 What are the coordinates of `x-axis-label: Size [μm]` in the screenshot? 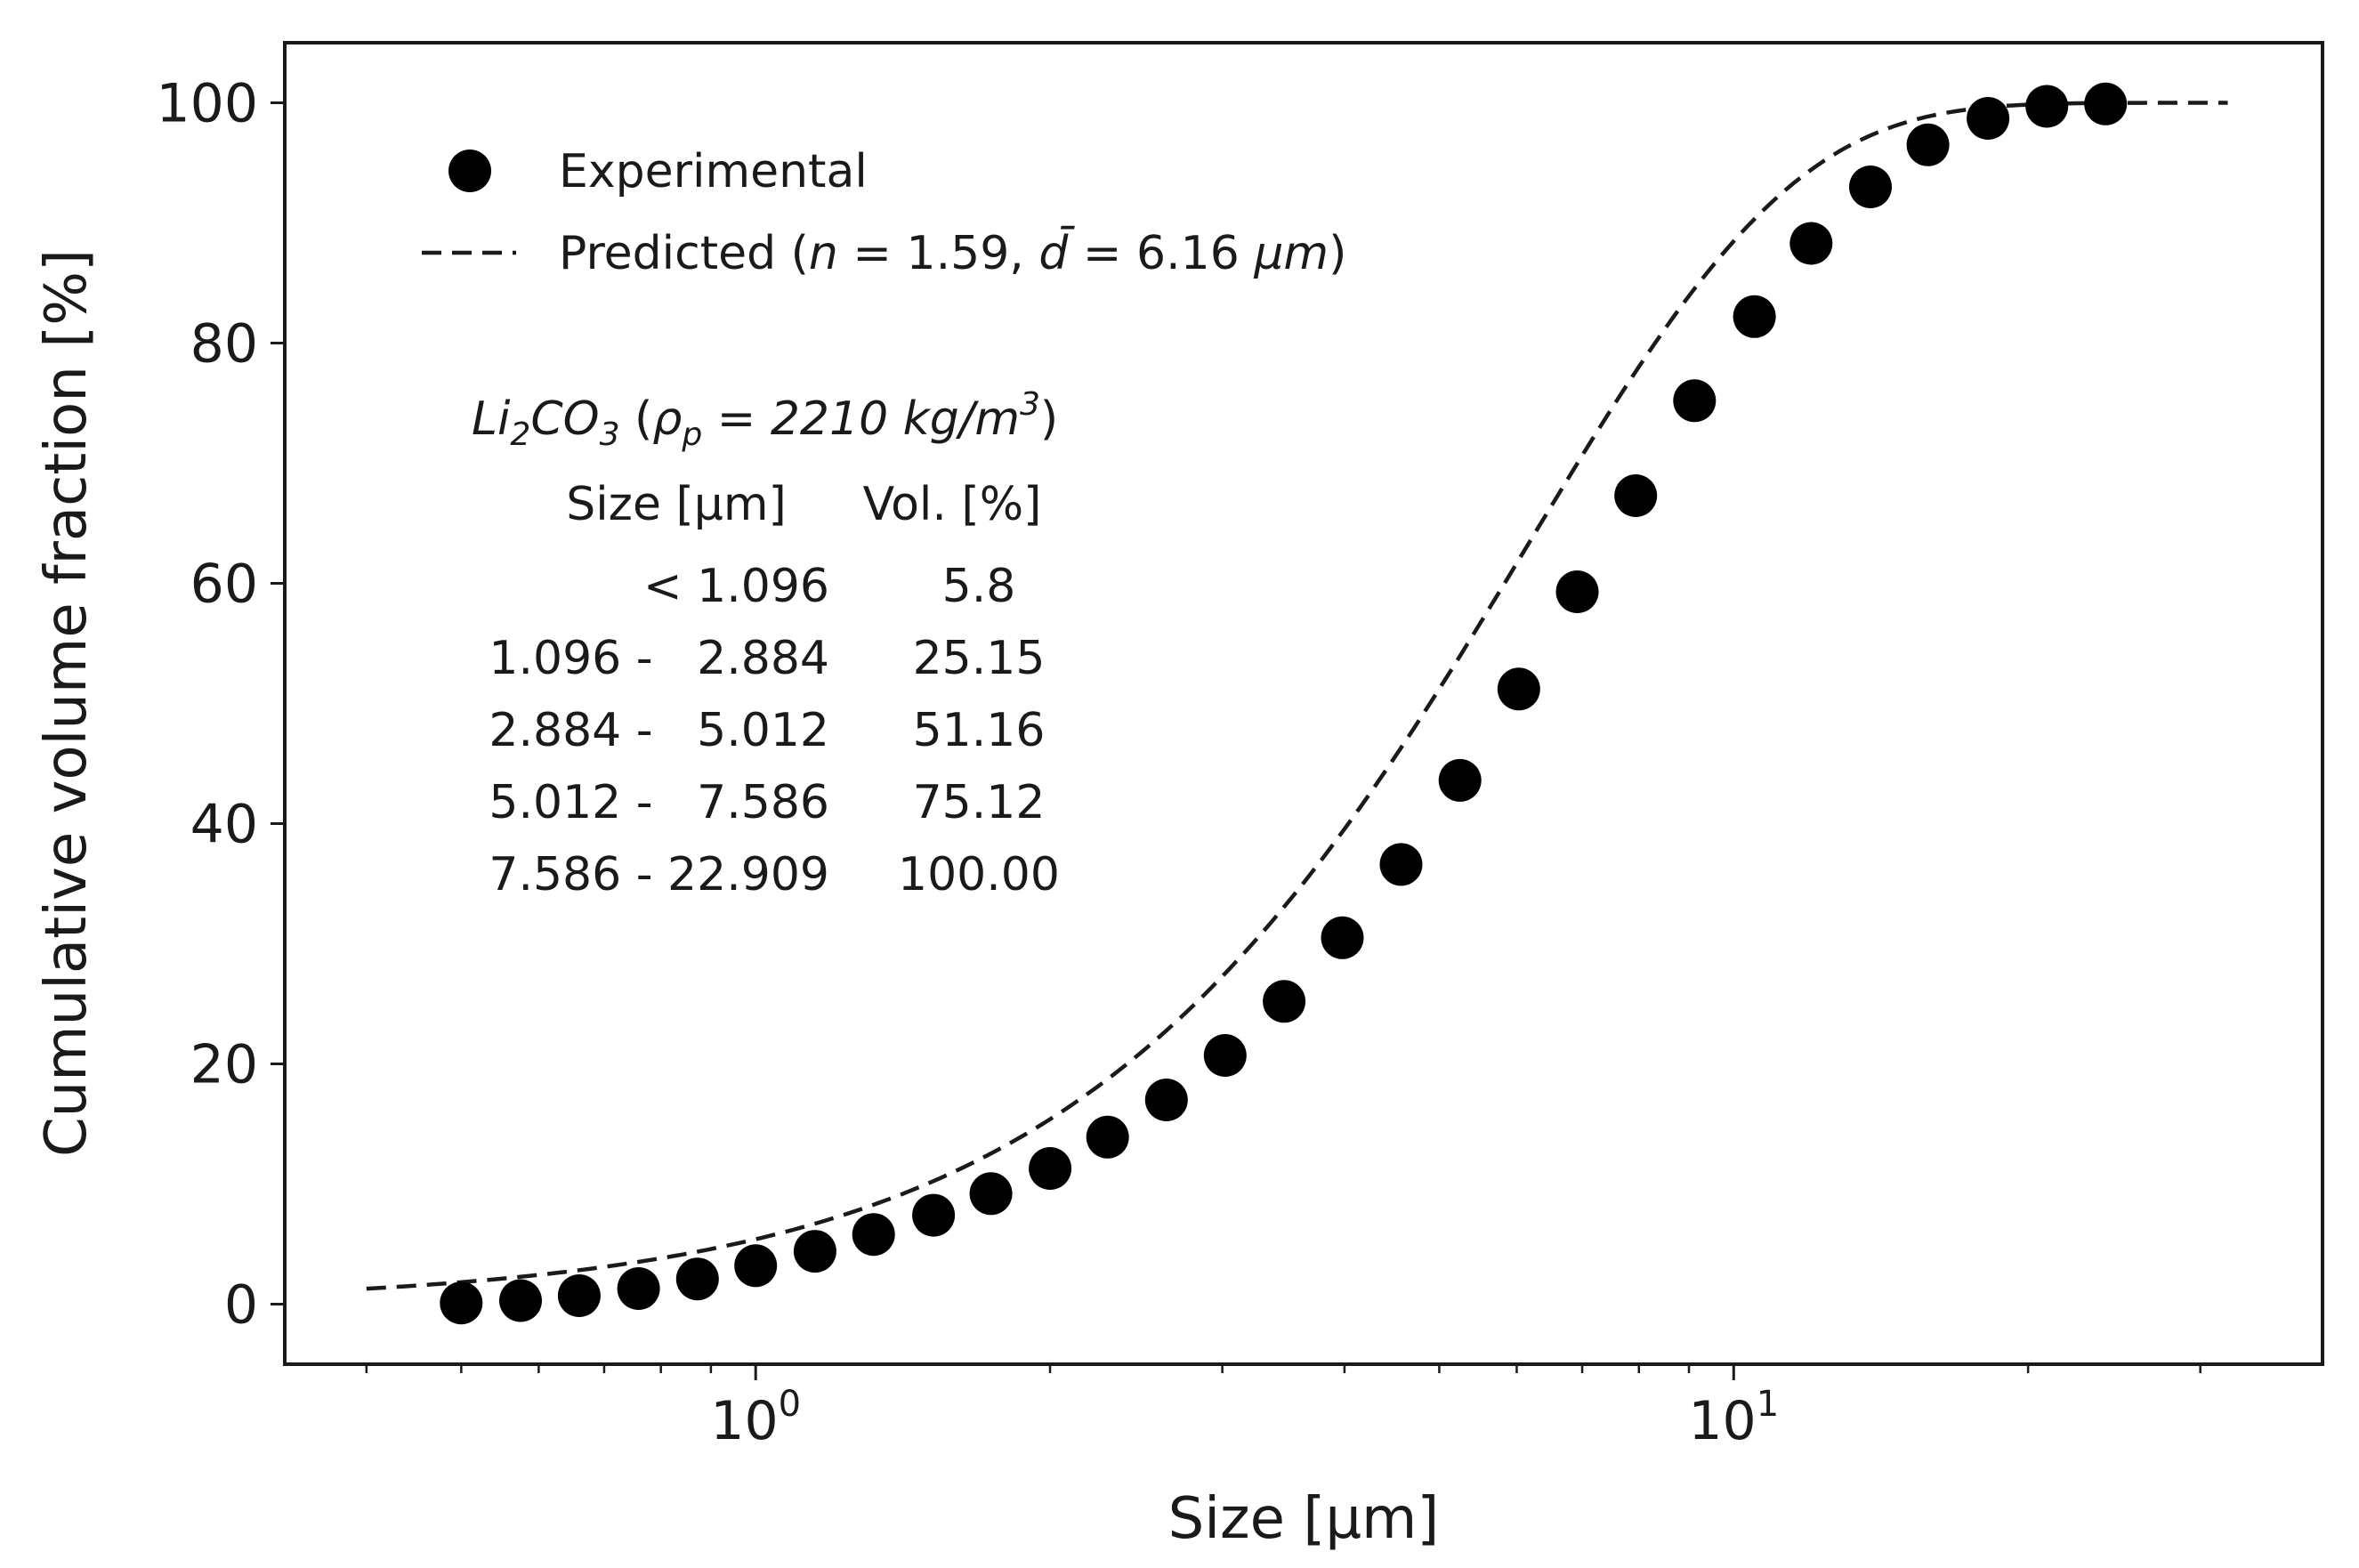 It's located at (1304, 1519).